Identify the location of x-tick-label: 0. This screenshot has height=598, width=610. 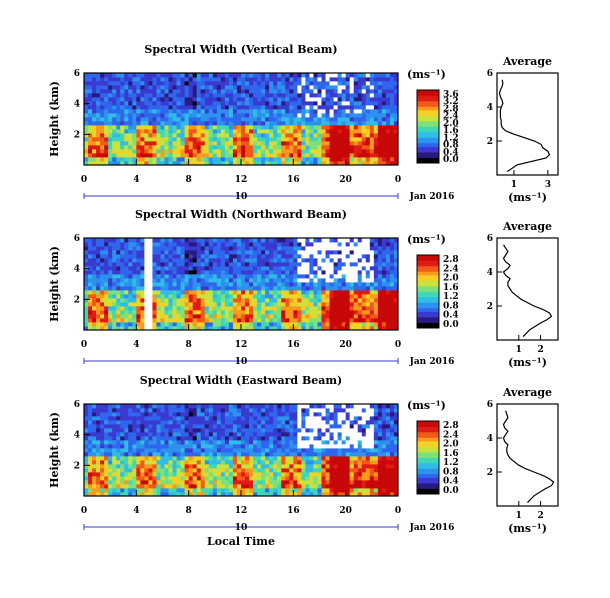
(84, 180).